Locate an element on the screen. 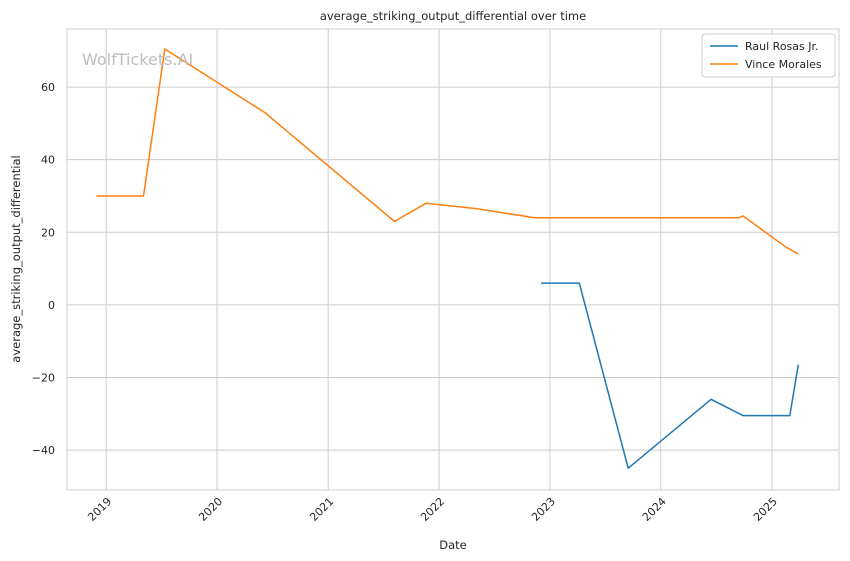 This screenshot has width=850, height=561. legend-label-vince-morales: Vince Morales is located at coordinates (783, 64).